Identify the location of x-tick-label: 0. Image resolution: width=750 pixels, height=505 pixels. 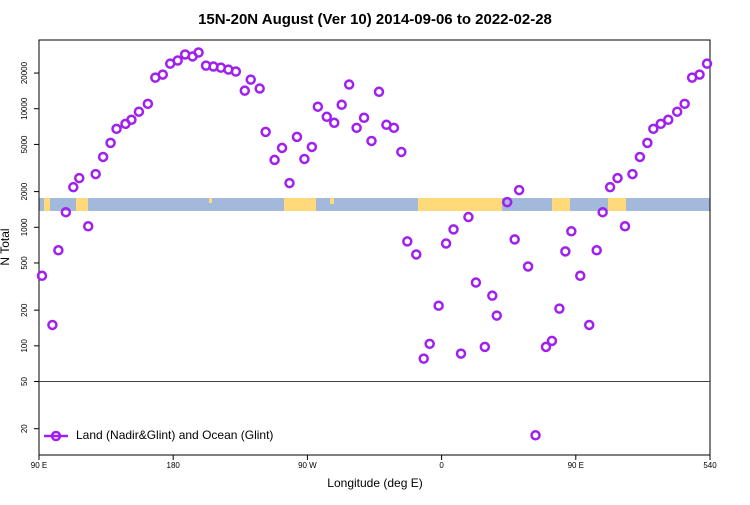
(441, 465).